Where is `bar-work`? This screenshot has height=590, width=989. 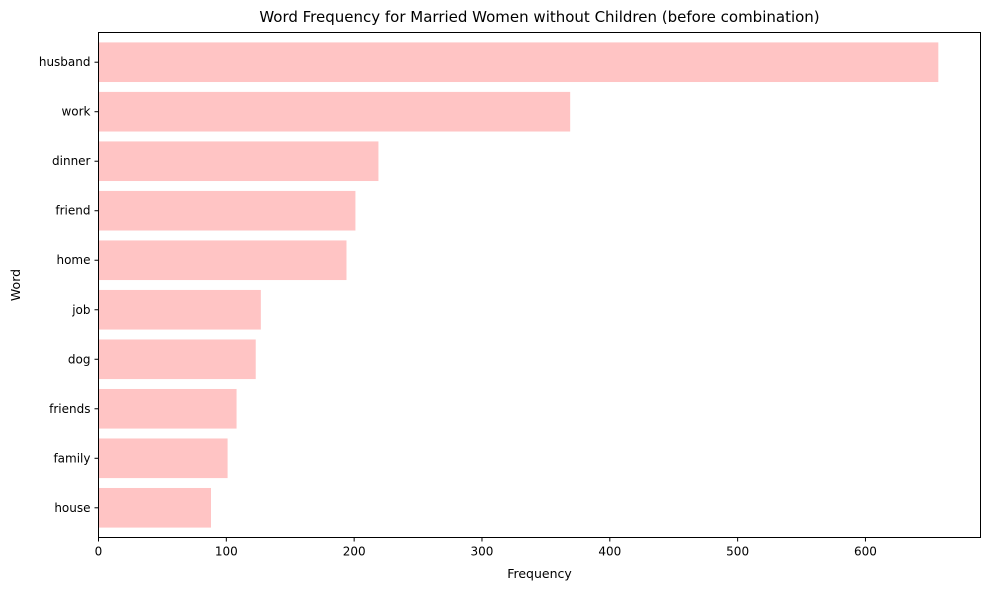 bar-work is located at coordinates (334, 111).